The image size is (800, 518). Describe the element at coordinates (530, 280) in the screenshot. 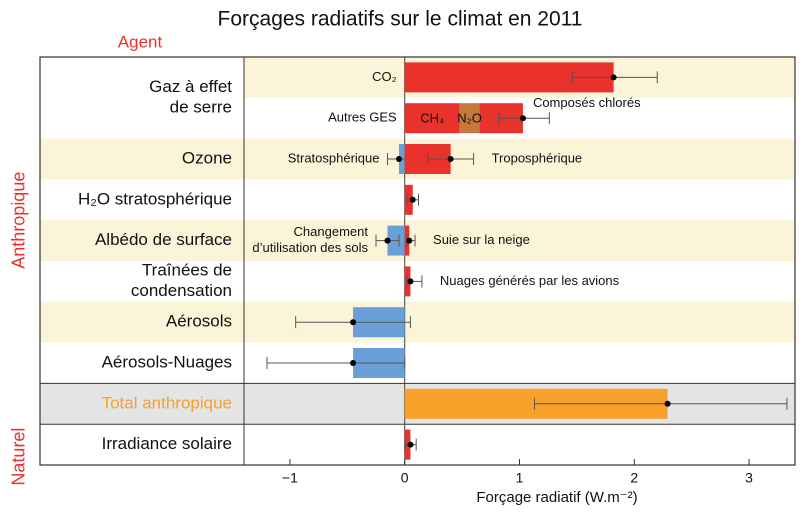

I see `bar-label: Nuages générés par les avions` at that location.